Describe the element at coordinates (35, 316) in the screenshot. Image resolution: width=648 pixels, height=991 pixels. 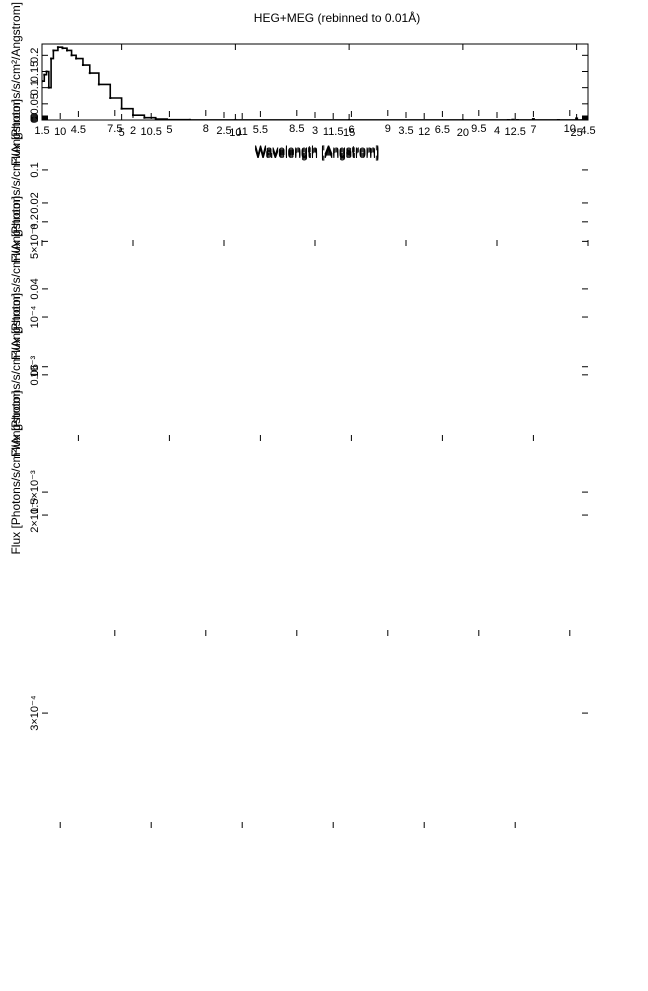
I see `y-tick-label: 10⁻⁴` at that location.